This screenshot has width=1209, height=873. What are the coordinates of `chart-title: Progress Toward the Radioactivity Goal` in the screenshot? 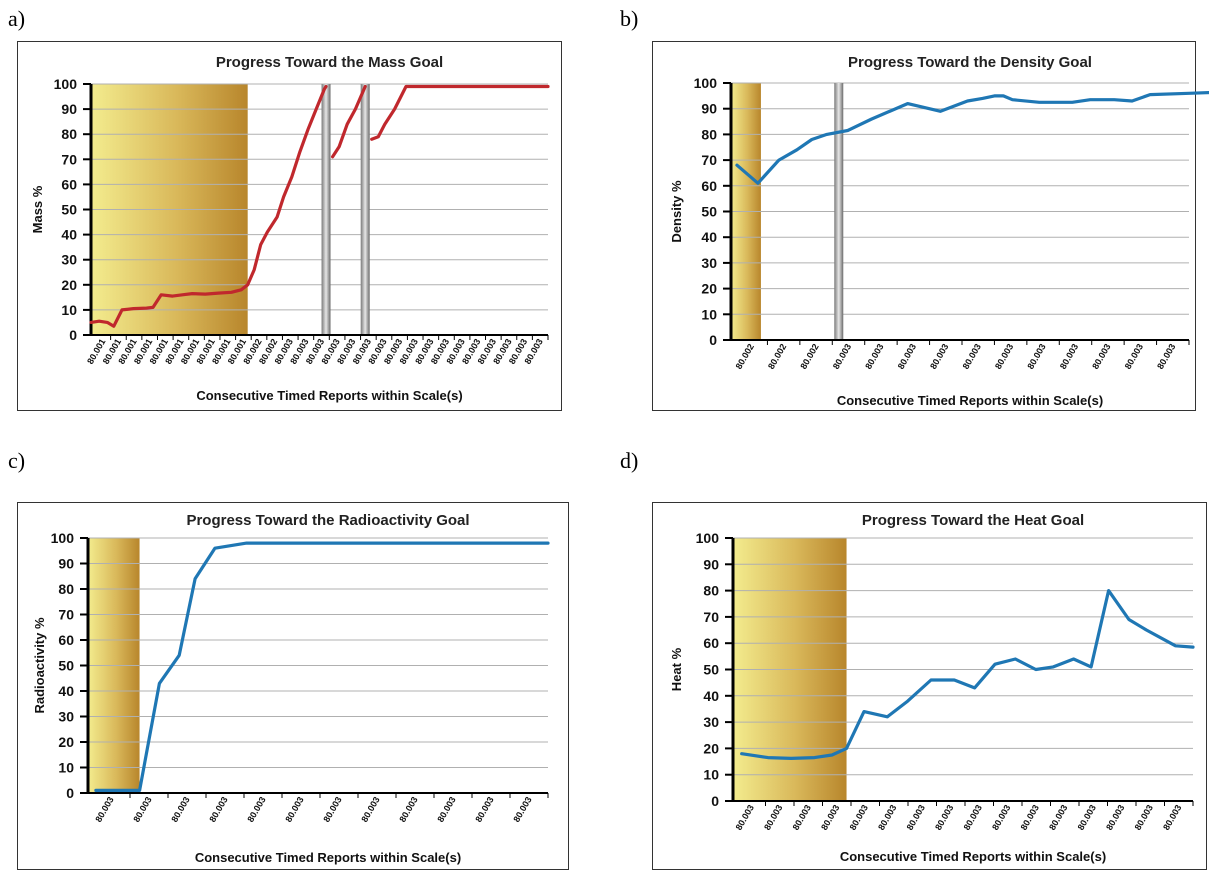 It's located at (327, 520).